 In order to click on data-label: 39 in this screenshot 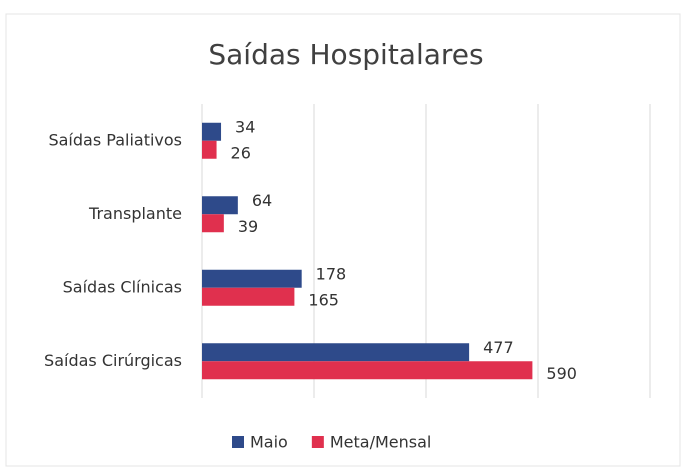, I will do `click(248, 226)`.